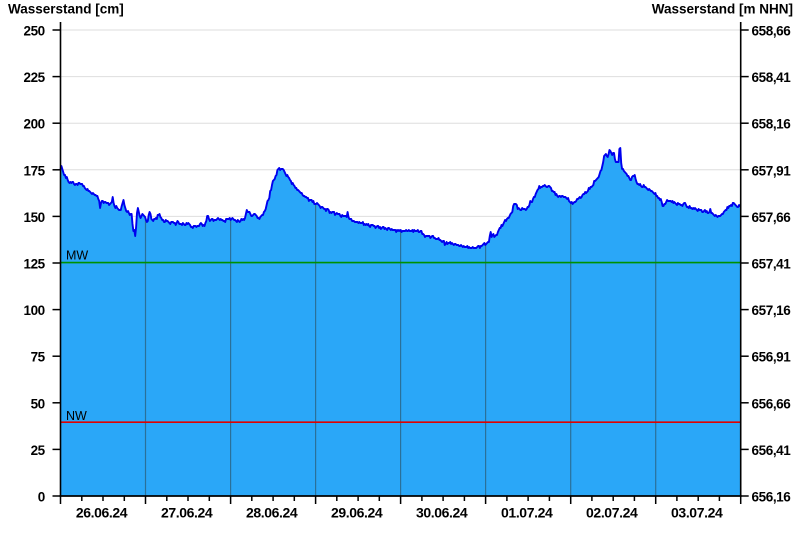 The image size is (800, 555). Describe the element at coordinates (772, 264) in the screenshot. I see `svg-text: 657,41` at that location.